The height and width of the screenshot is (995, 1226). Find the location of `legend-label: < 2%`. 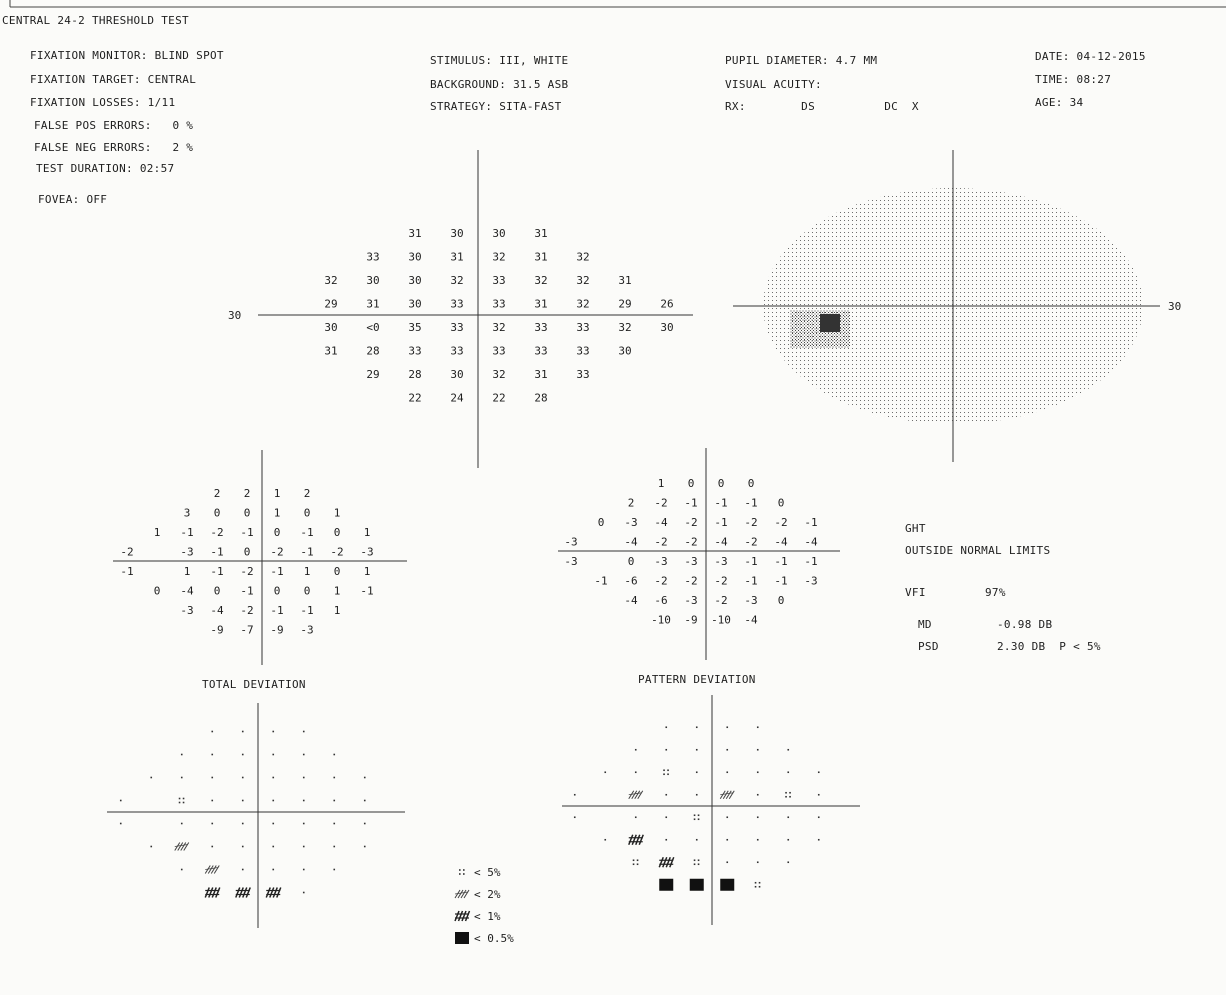

legend-label: < 2% is located at coordinates (487, 894).